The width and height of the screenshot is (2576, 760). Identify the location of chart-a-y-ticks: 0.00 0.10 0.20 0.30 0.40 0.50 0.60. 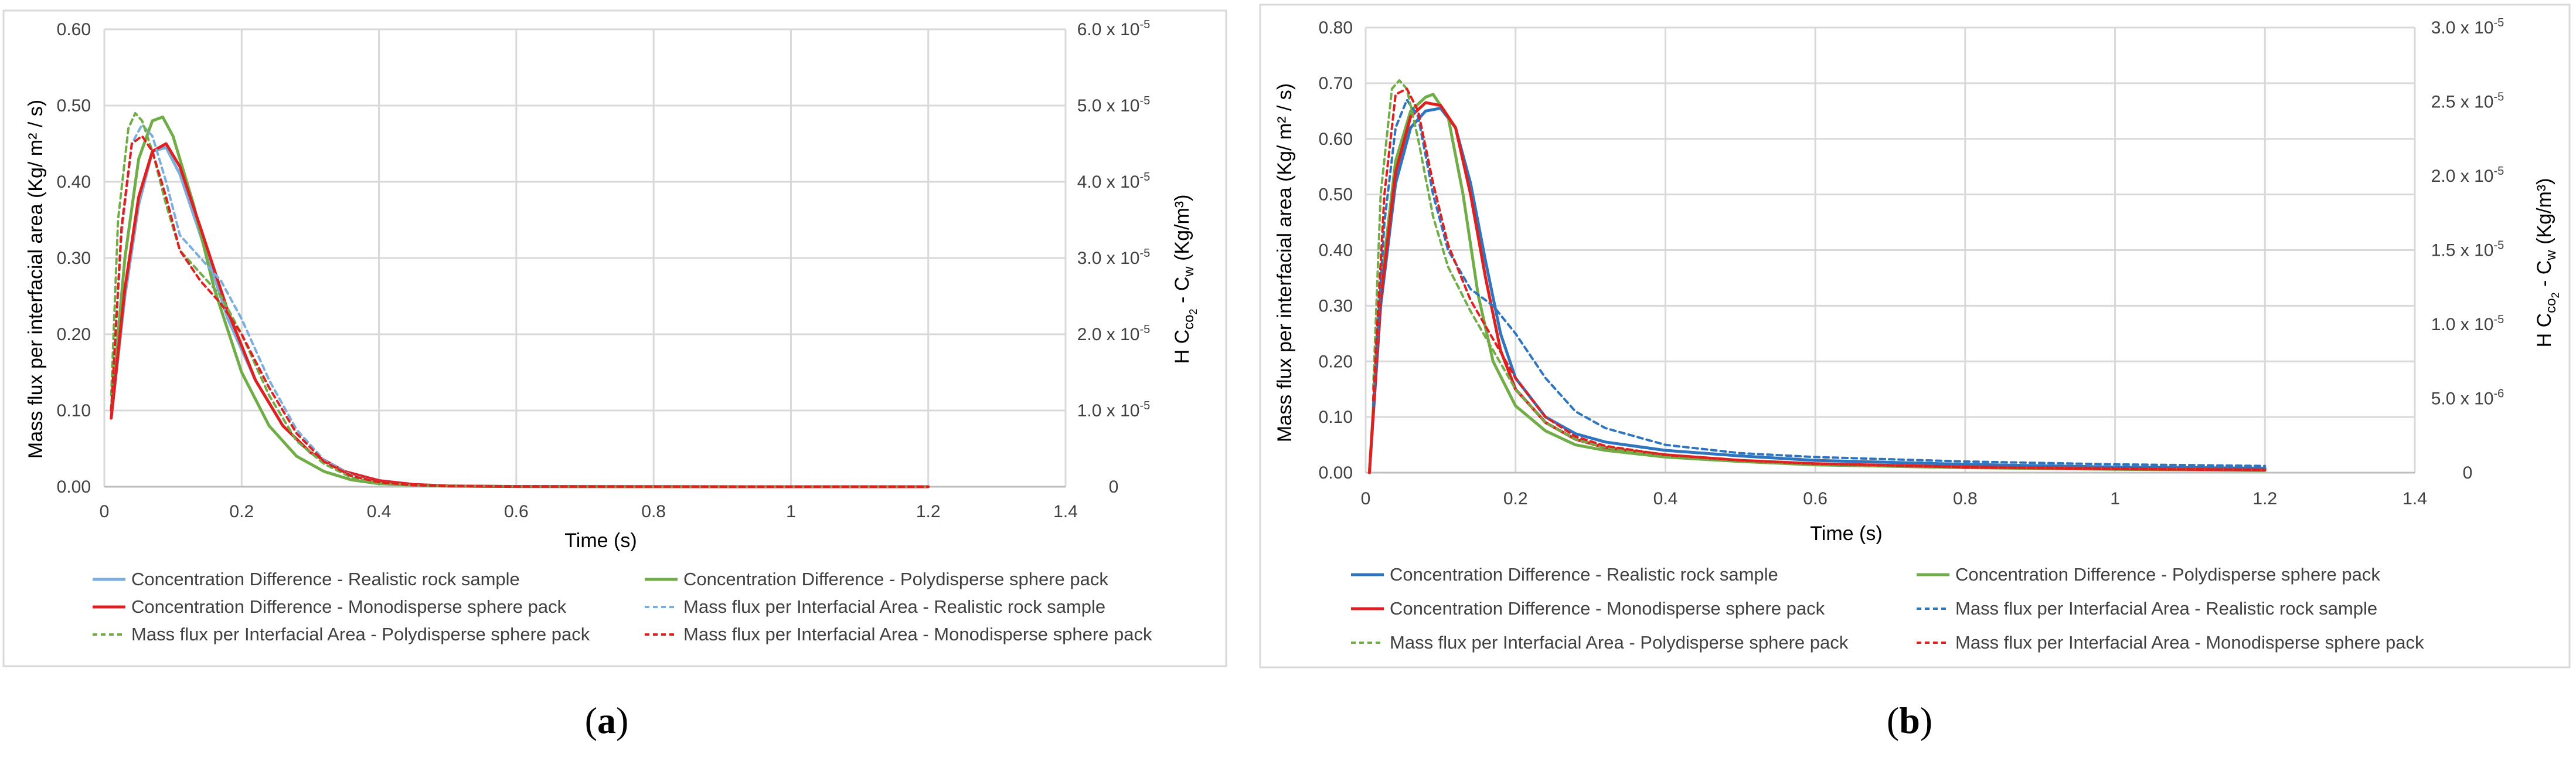
(74, 258).